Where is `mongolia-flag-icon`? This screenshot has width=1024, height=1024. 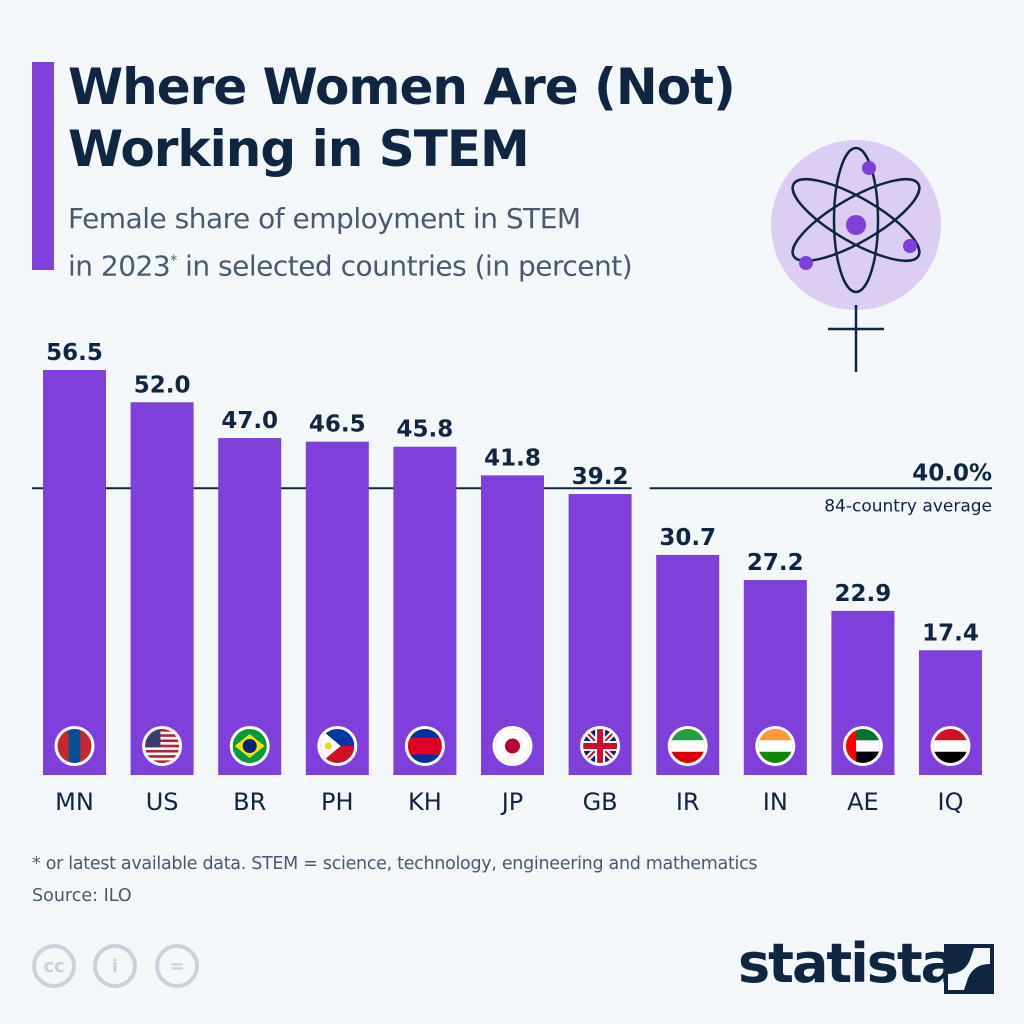 mongolia-flag-icon is located at coordinates (74, 746).